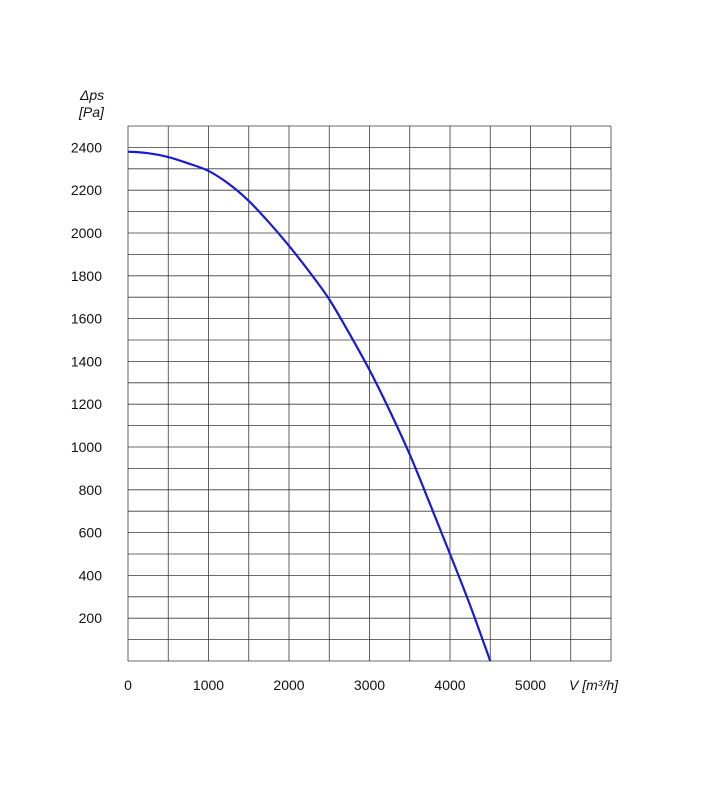 The width and height of the screenshot is (704, 800). I want to click on y-tick-label: 800, so click(91, 490).